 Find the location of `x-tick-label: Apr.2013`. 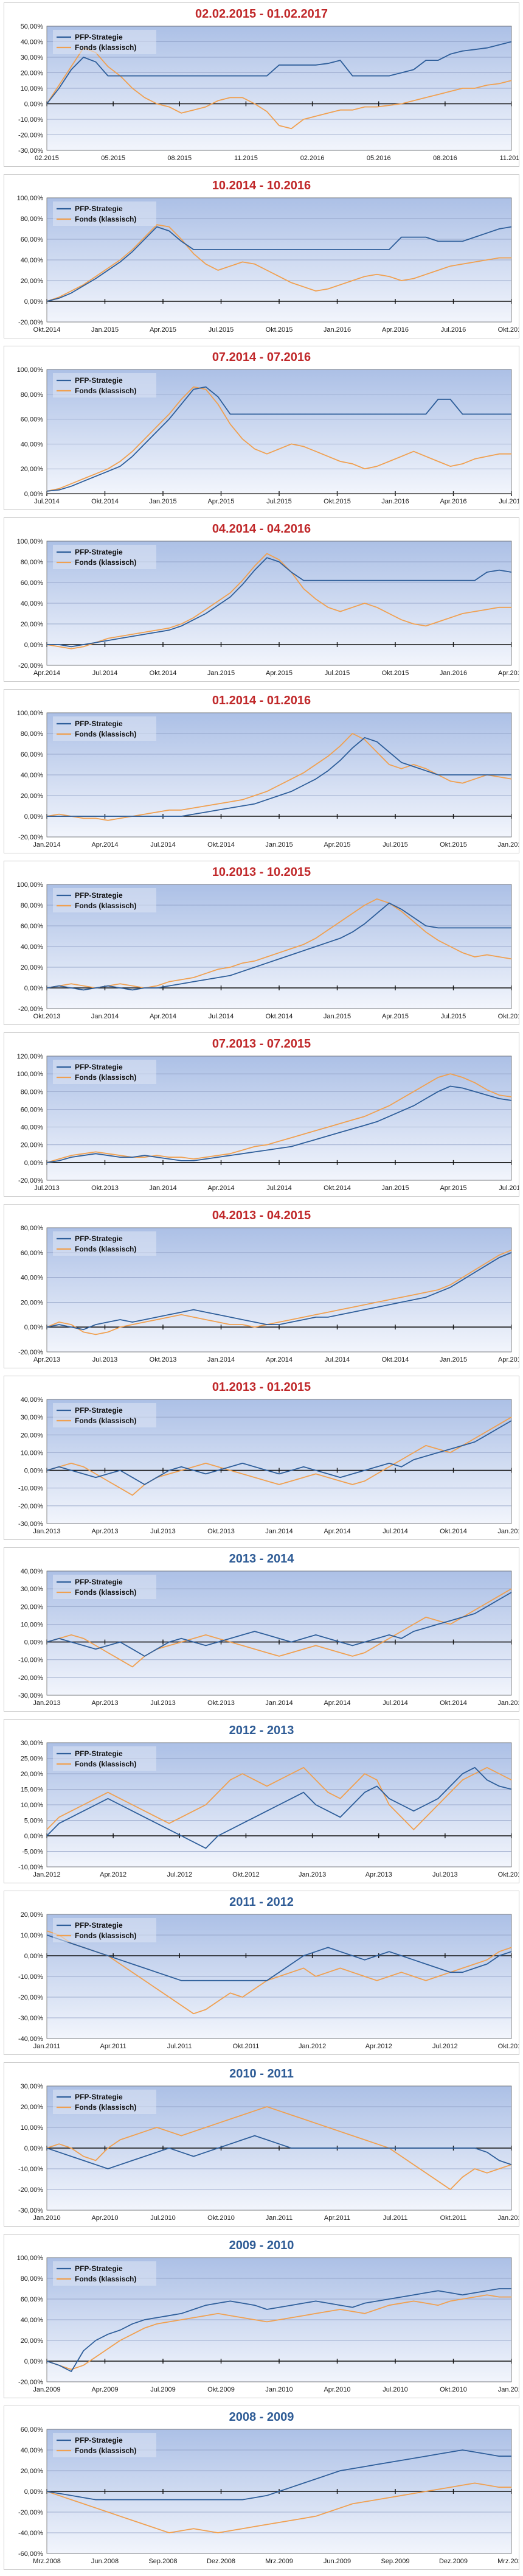

x-tick-label: Apr.2013 is located at coordinates (105, 1703).